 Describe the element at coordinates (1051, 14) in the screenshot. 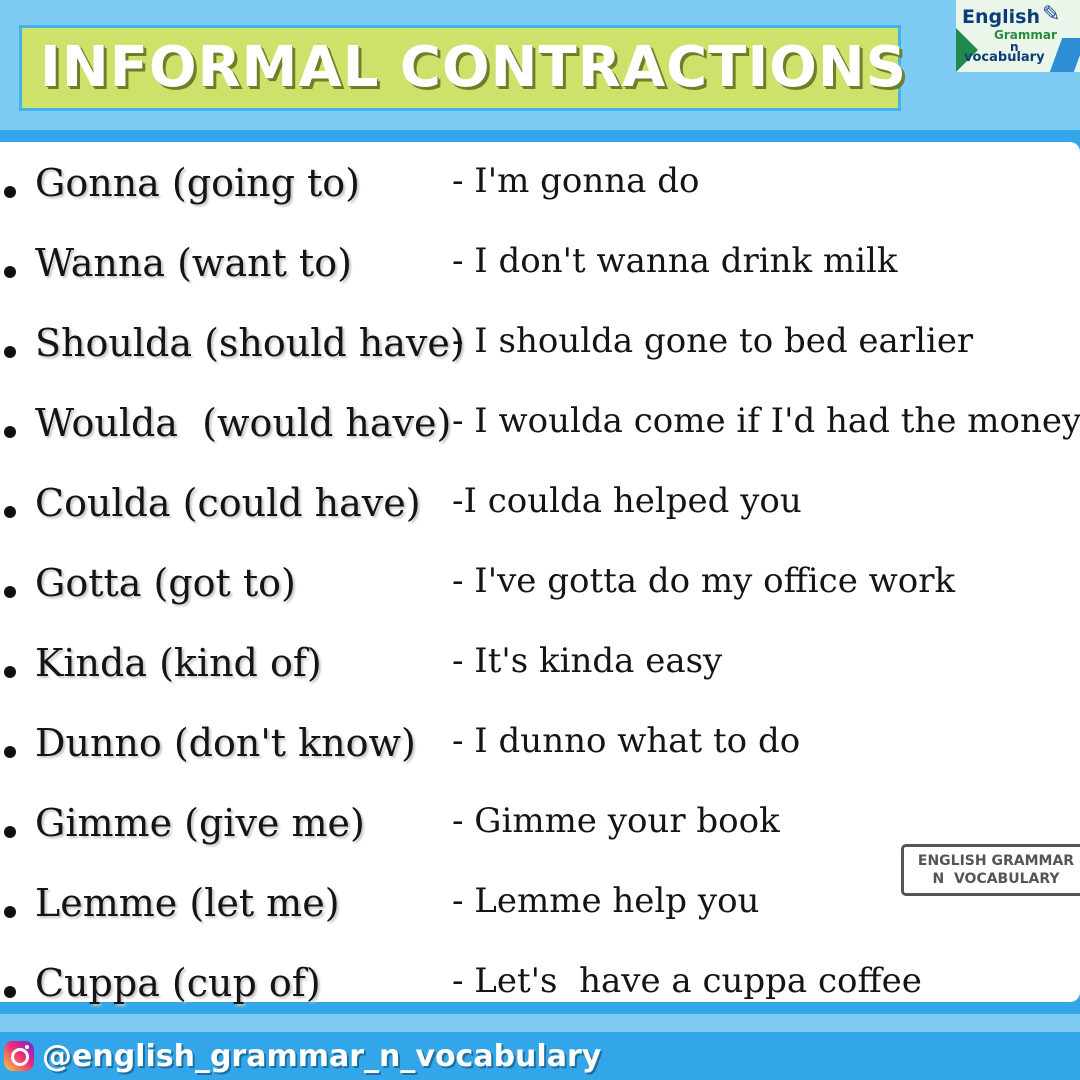

I see `pen-book-icon: ✎` at that location.